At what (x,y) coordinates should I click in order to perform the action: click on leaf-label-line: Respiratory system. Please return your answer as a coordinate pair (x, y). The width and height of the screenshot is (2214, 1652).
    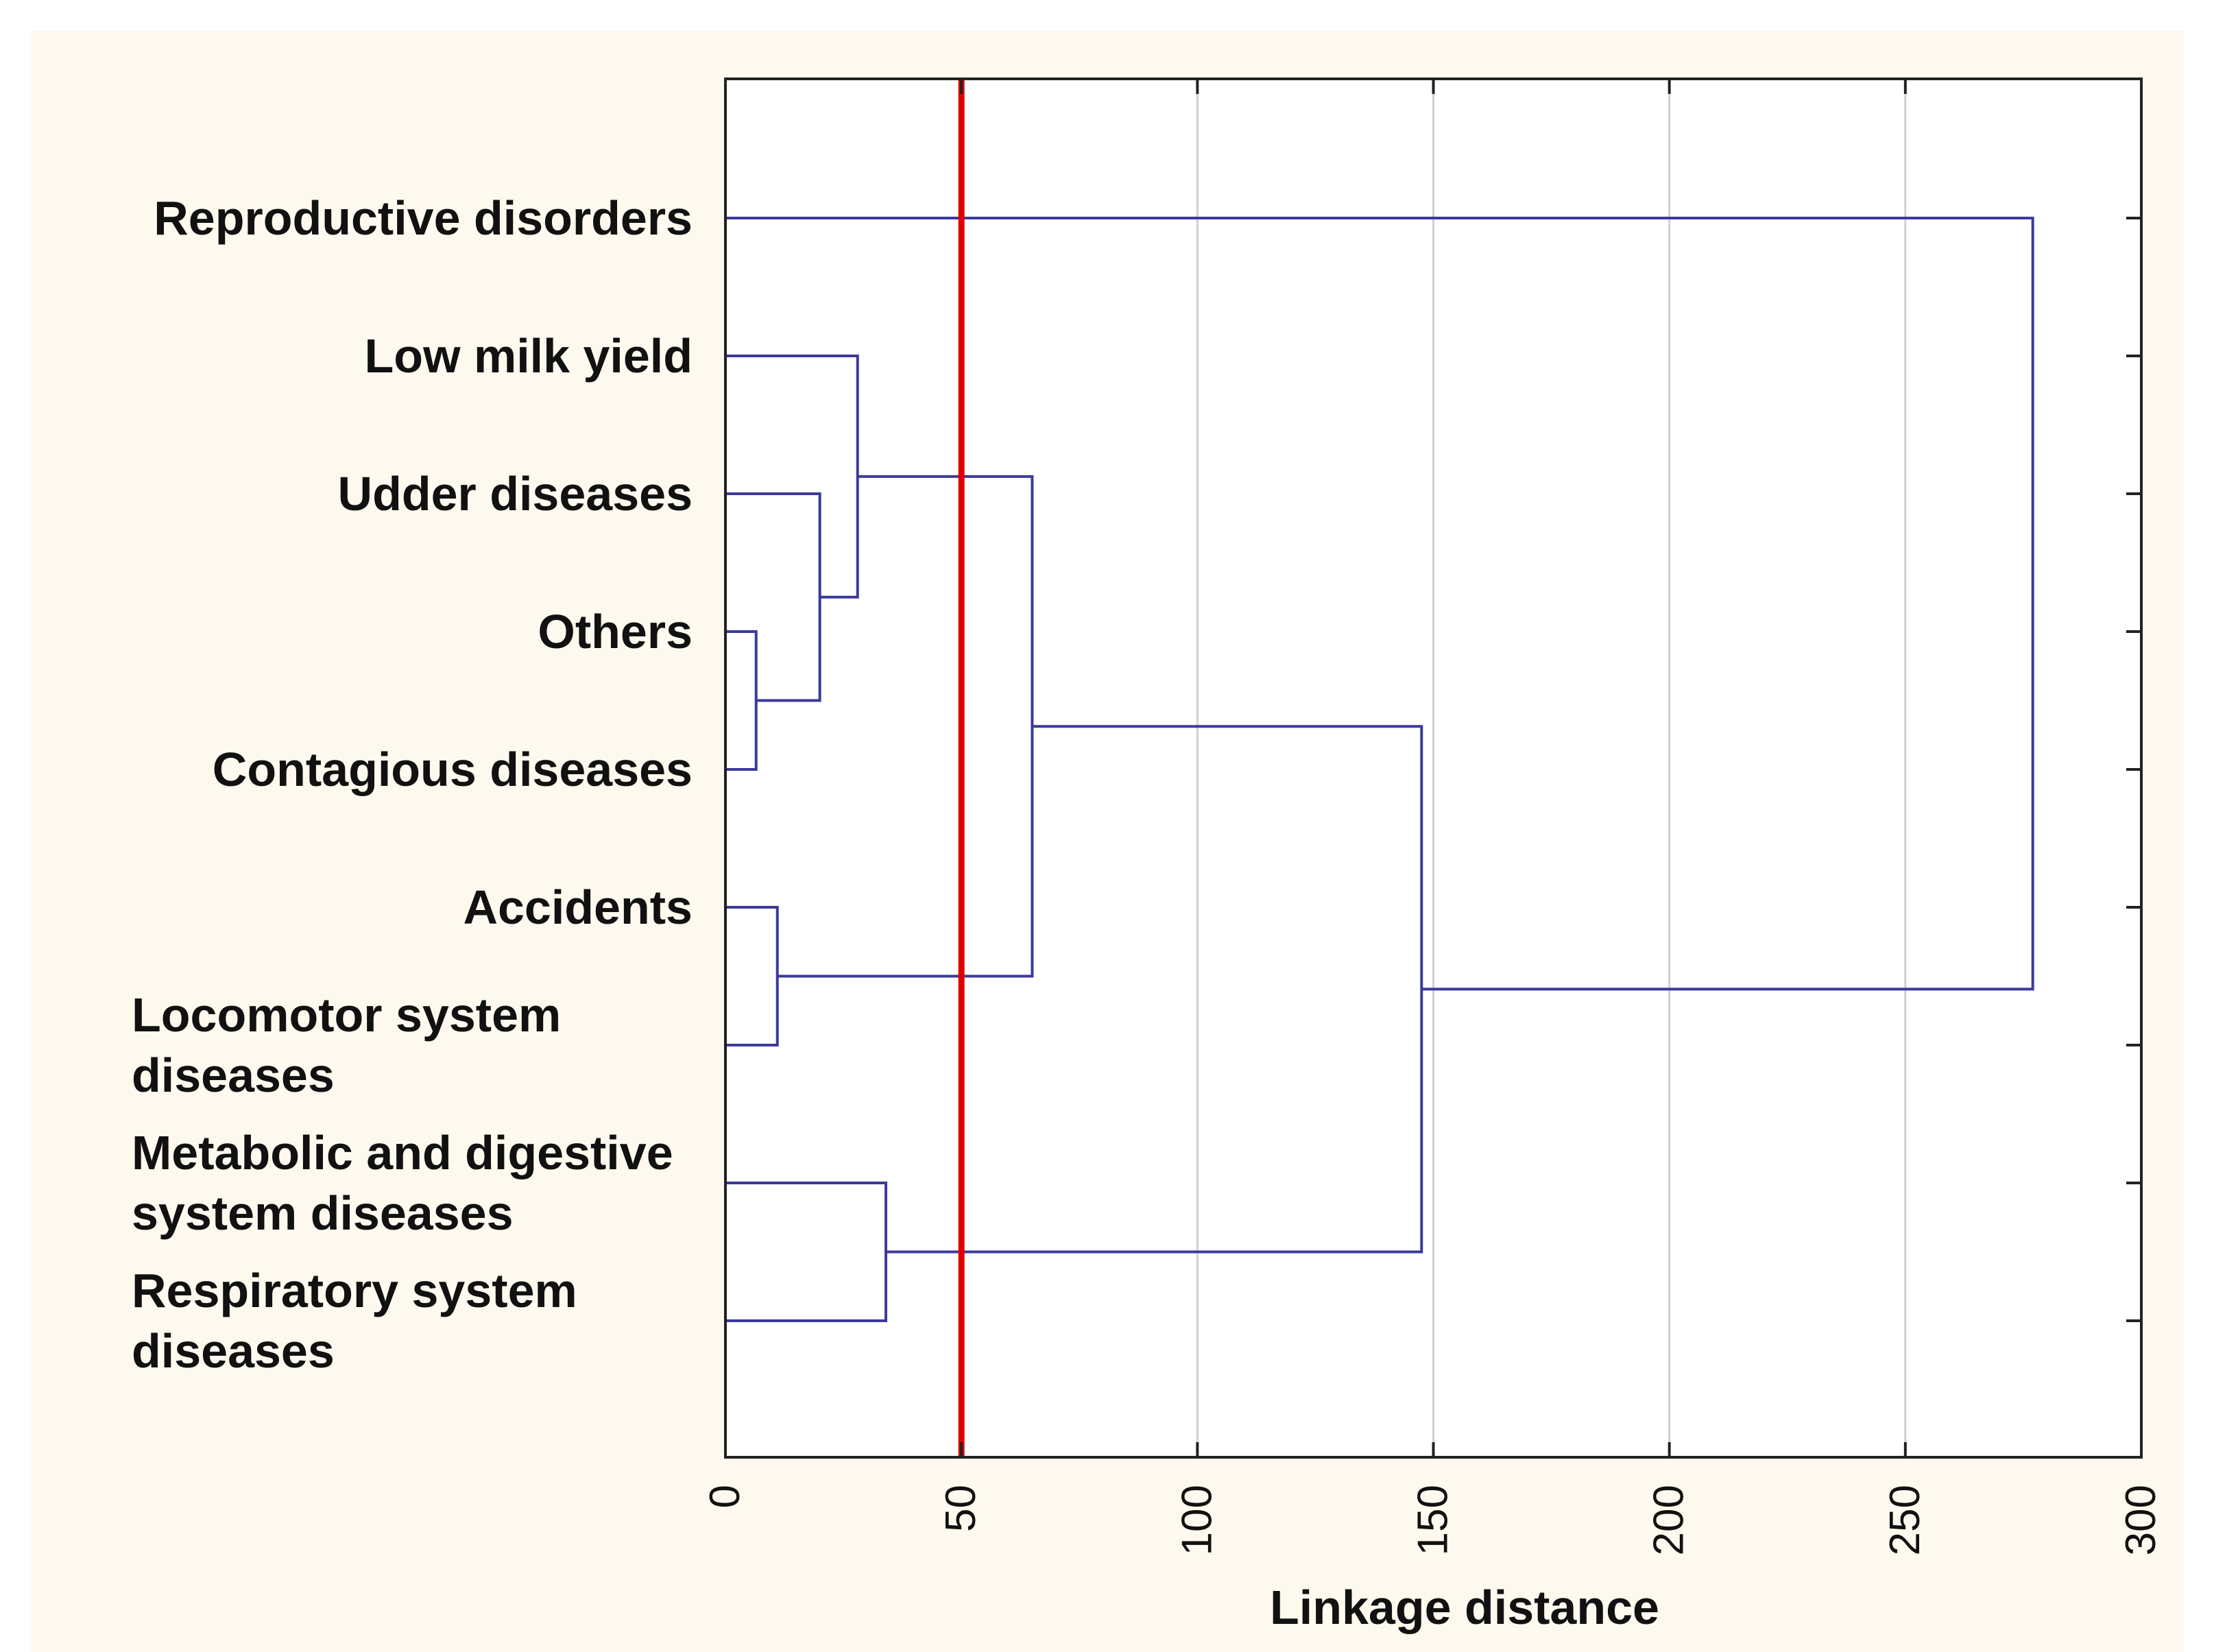
    Looking at the image, I should click on (354, 1290).